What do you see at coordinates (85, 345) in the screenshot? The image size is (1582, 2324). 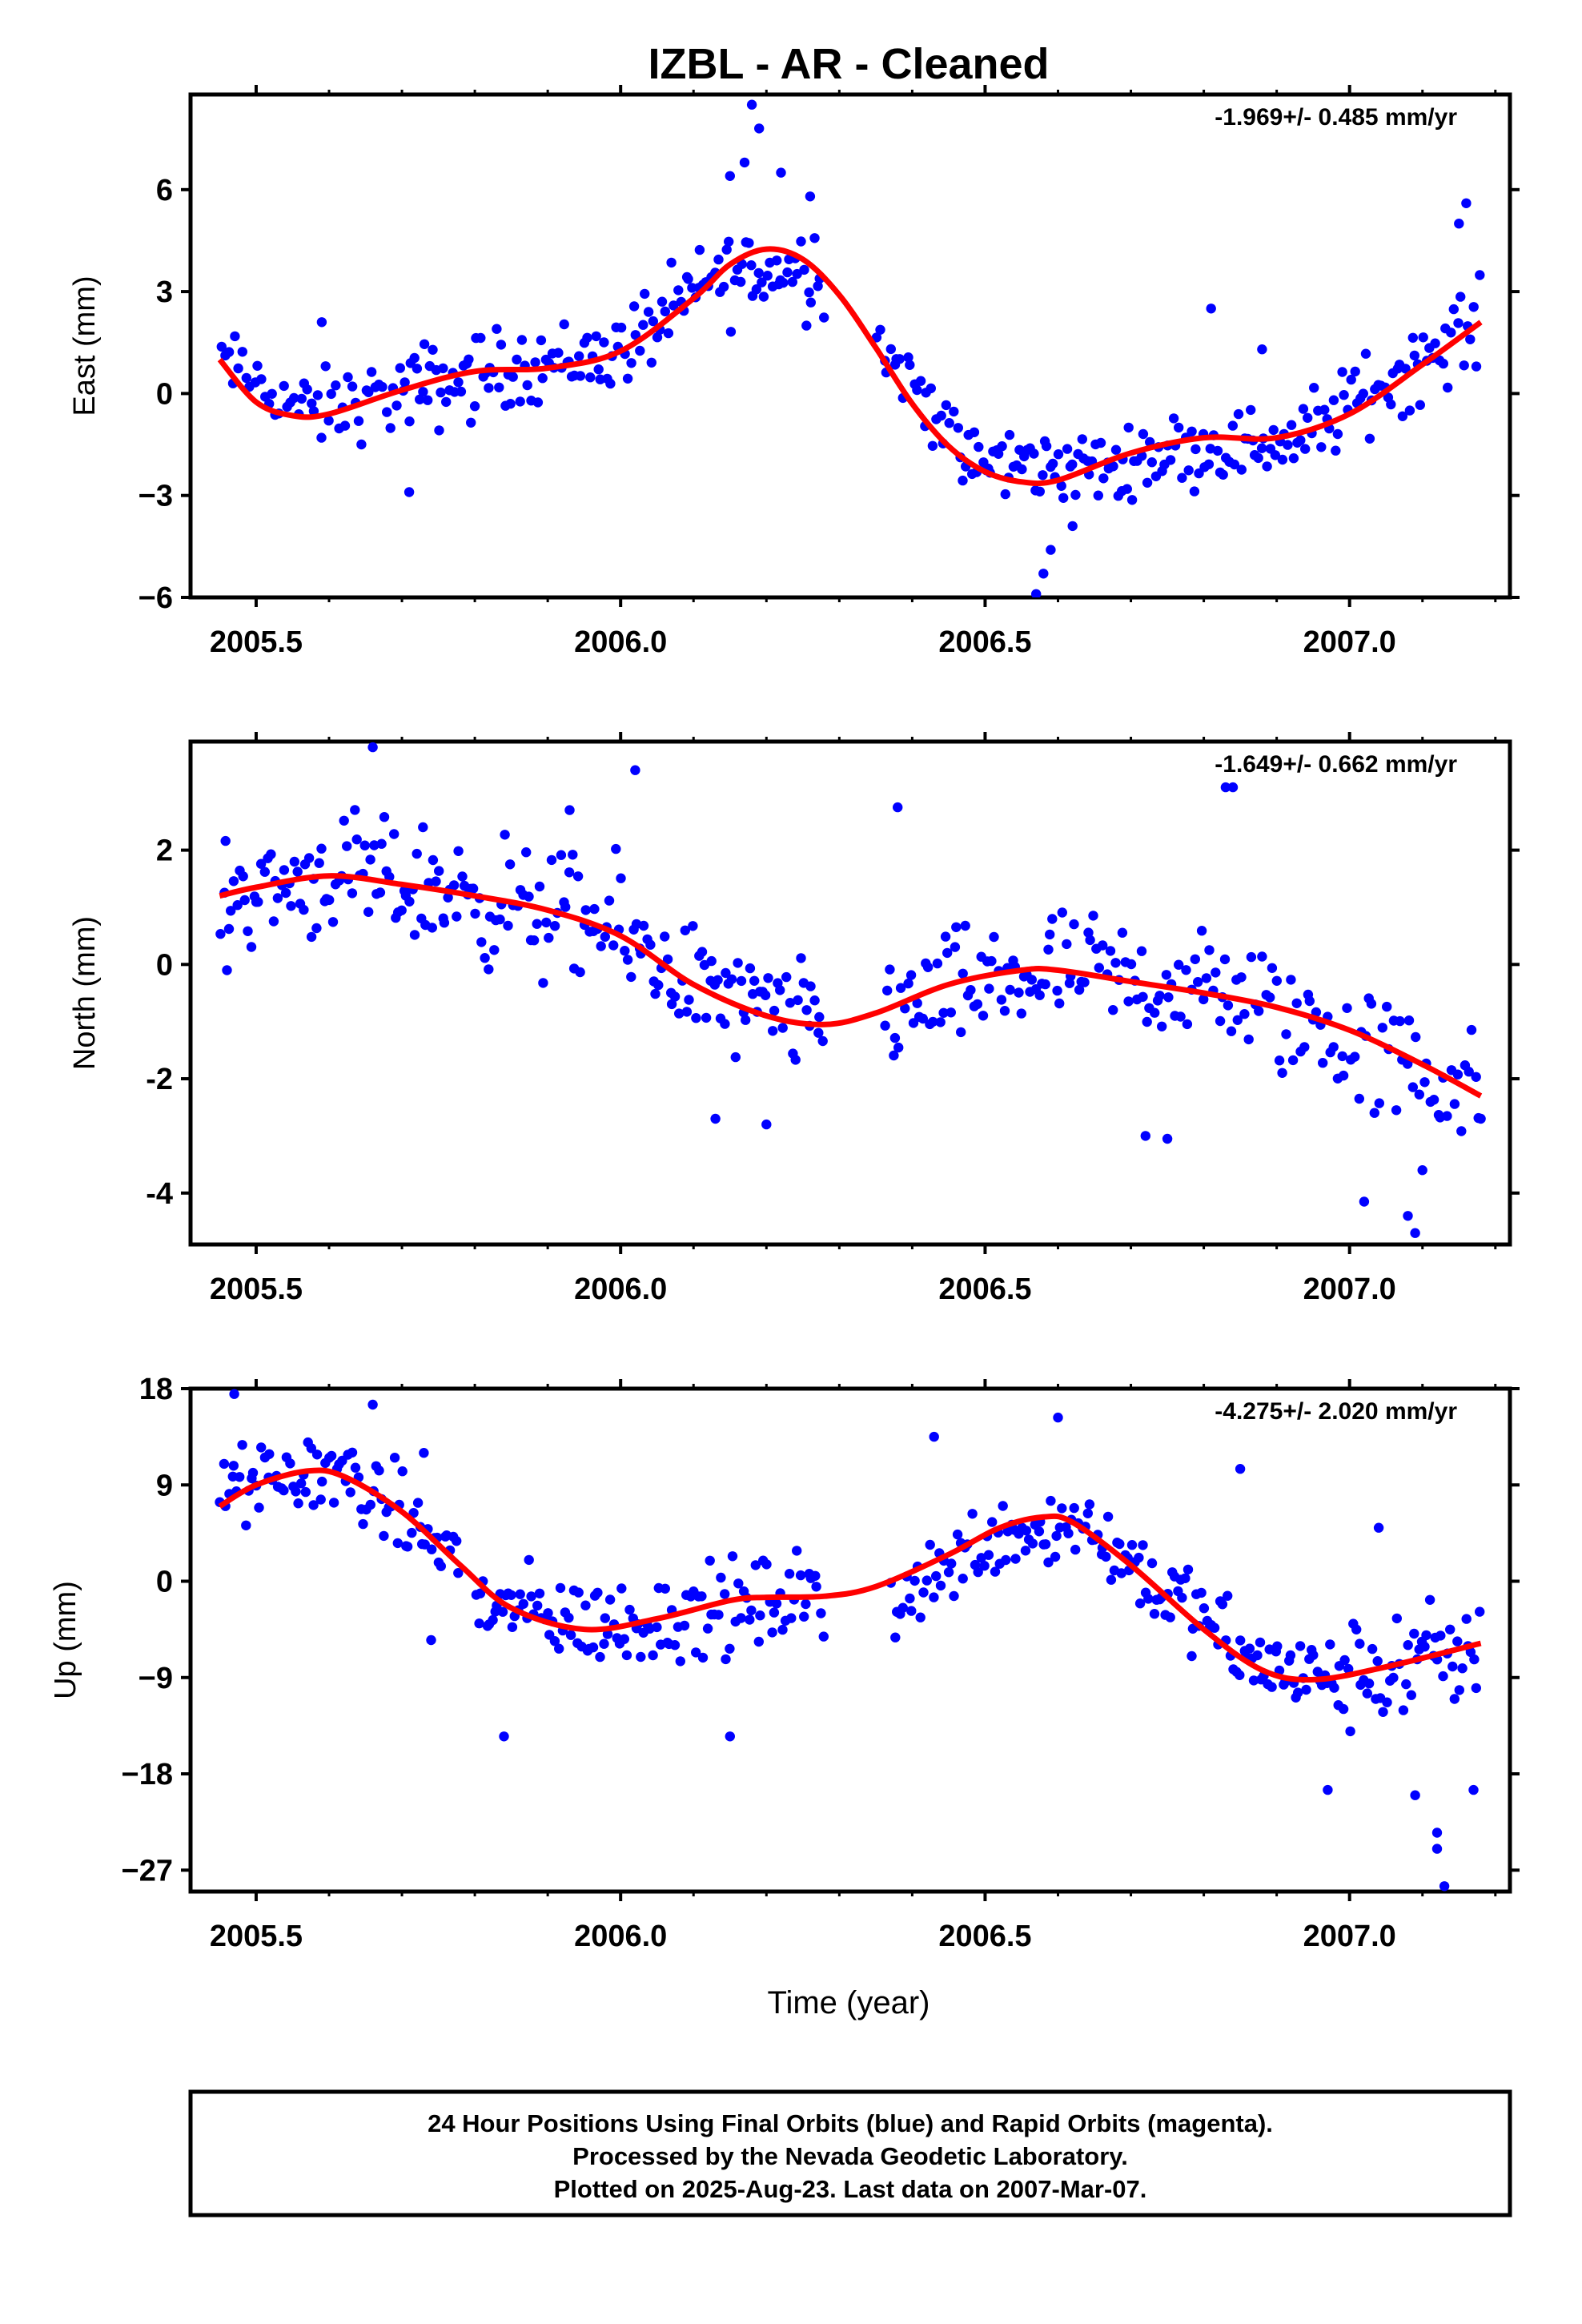 I see `panel-east-y-axis-label: East (mm)` at bounding box center [85, 345].